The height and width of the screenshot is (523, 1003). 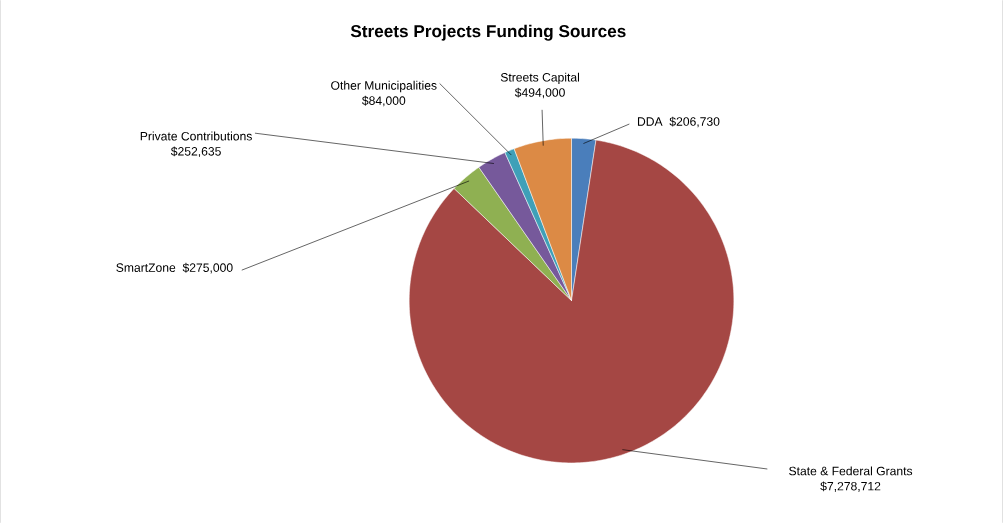 I want to click on slice-label: Private Contributions, so click(x=196, y=136).